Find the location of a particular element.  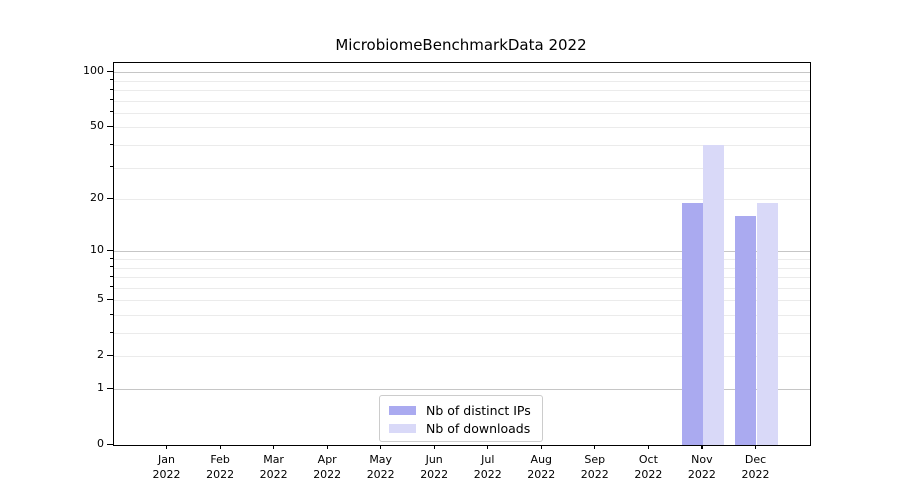

legend-swatch-downloads is located at coordinates (402, 428).